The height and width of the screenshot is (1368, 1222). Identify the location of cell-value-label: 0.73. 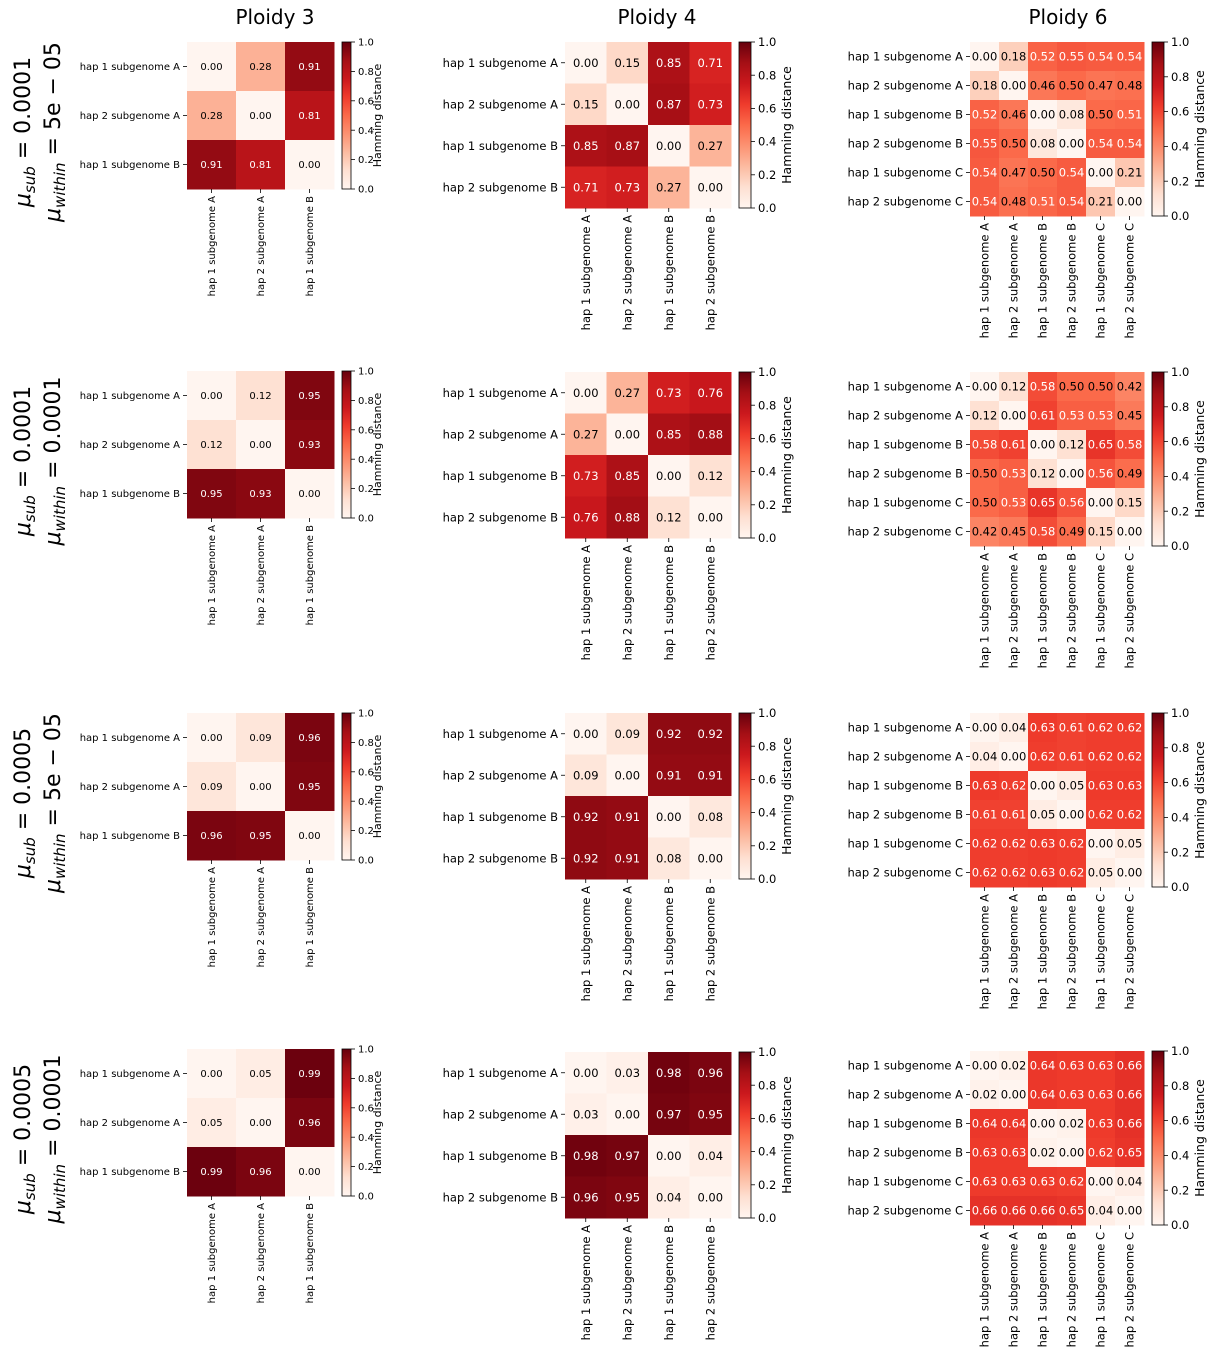
(710, 104).